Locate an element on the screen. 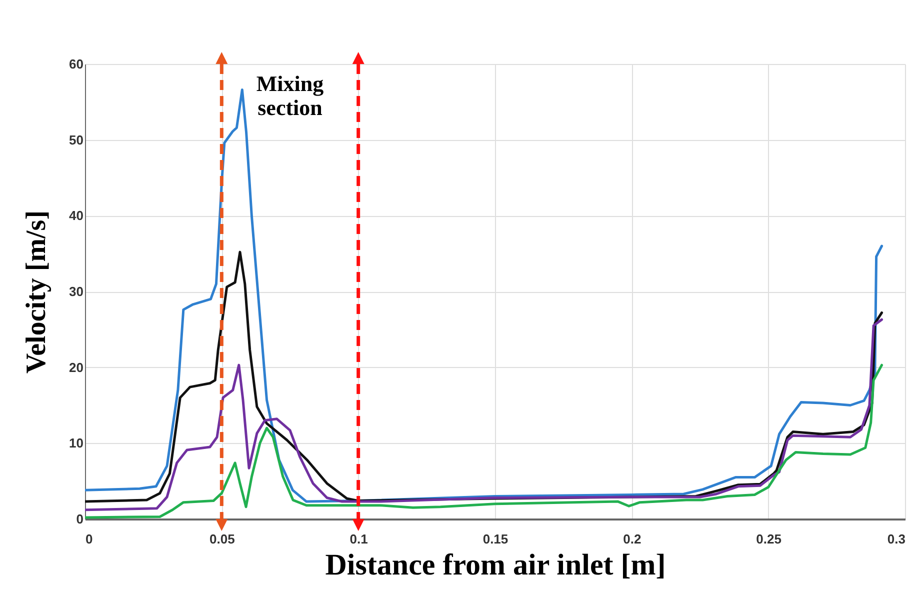 This screenshot has width=924, height=609. y-tick-label: 40 is located at coordinates (76, 216).